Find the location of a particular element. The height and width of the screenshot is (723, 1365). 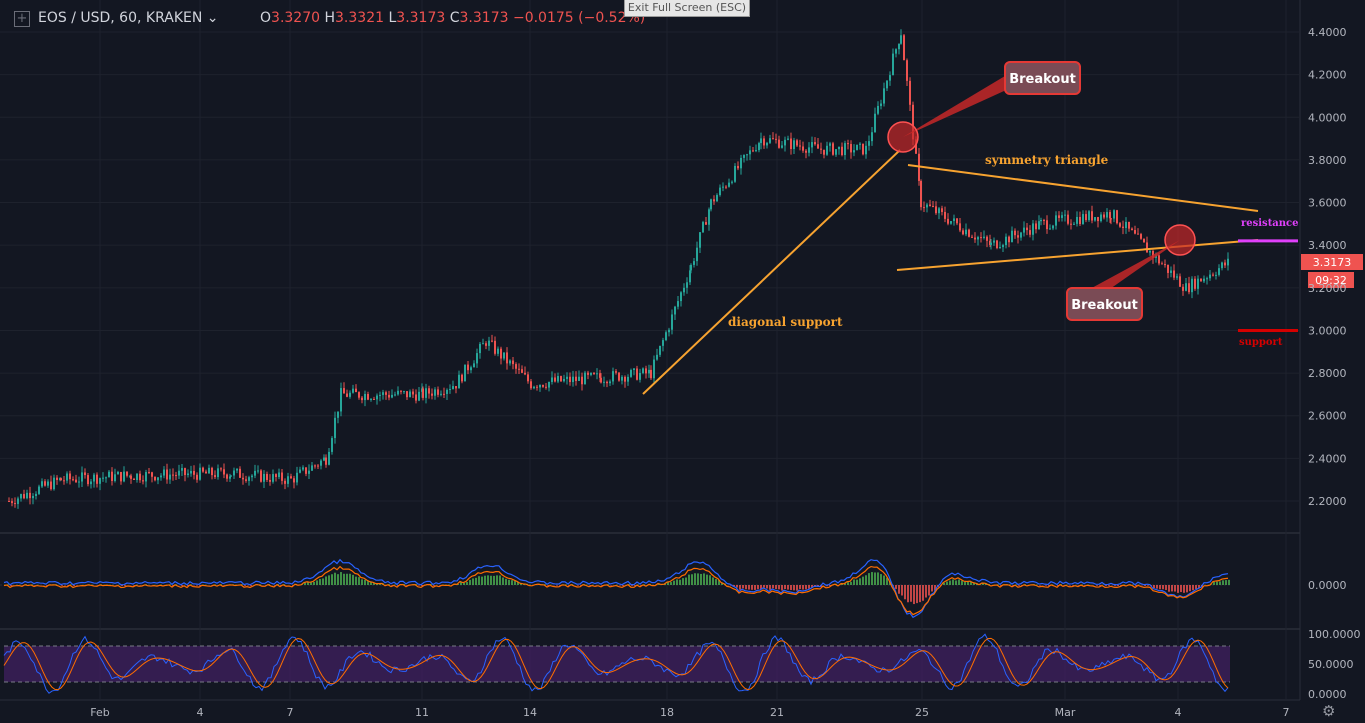

x-tick-label: 21 is located at coordinates (777, 712).